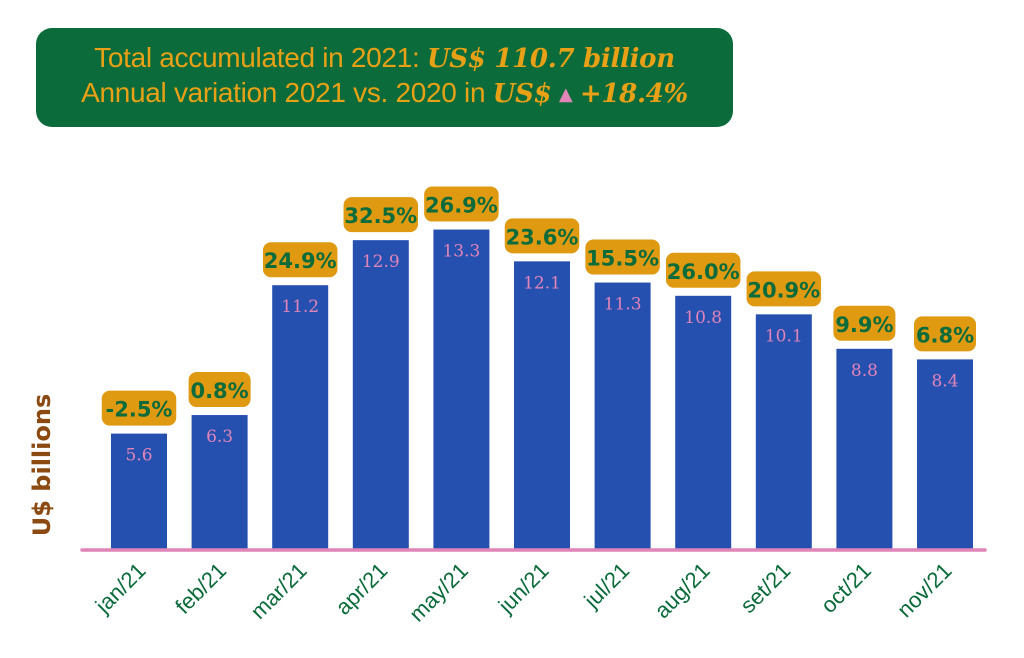 The image size is (1024, 658). I want to click on variation-label: -2.5%, so click(139, 410).